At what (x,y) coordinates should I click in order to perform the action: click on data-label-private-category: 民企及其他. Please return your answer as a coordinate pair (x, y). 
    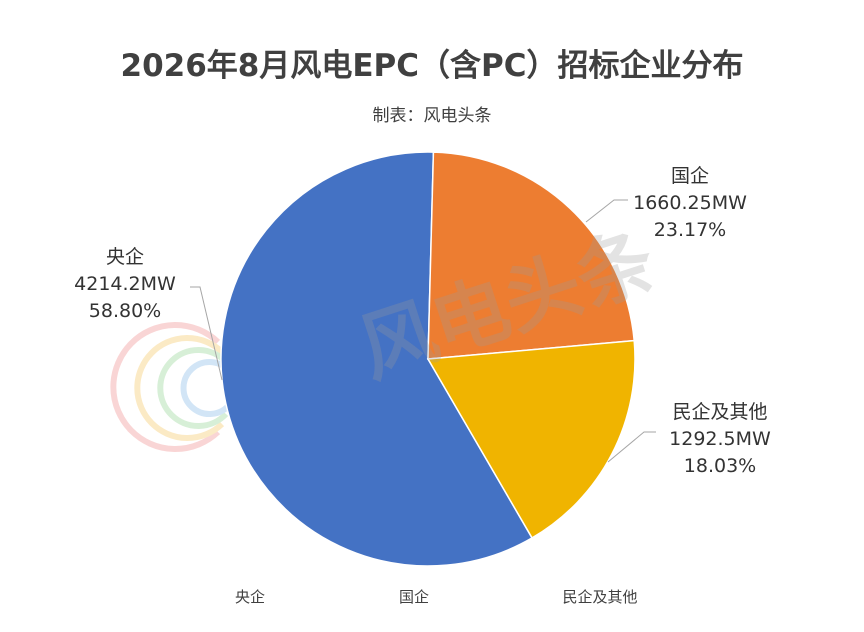
    Looking at the image, I should click on (719, 412).